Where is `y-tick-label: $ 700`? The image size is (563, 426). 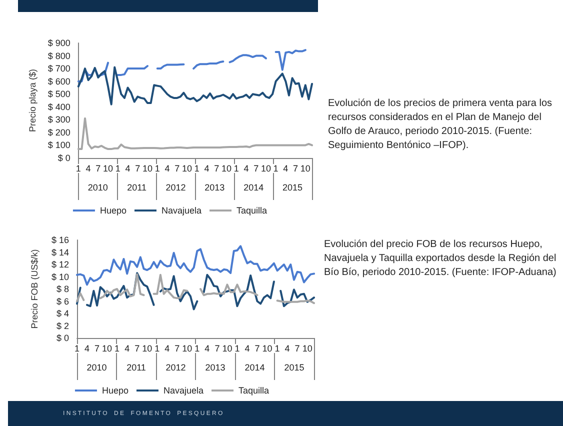
y-tick-label: $ 700 is located at coordinates (59, 69).